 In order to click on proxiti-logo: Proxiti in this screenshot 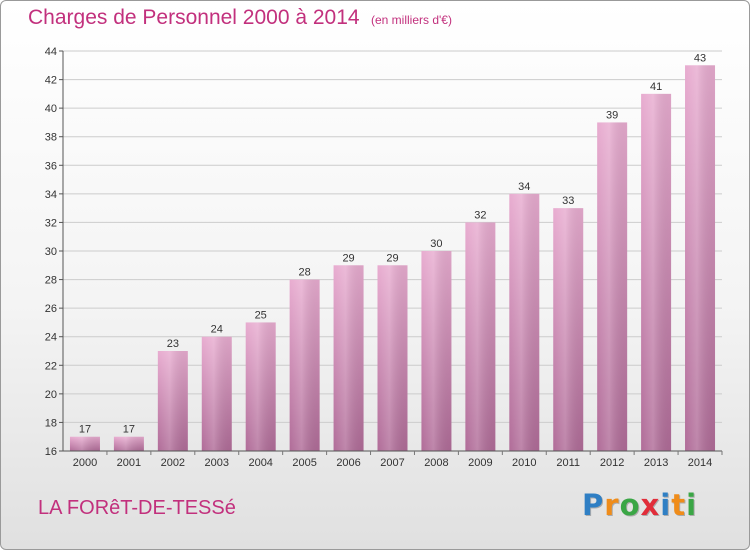, I will do `click(639, 505)`.